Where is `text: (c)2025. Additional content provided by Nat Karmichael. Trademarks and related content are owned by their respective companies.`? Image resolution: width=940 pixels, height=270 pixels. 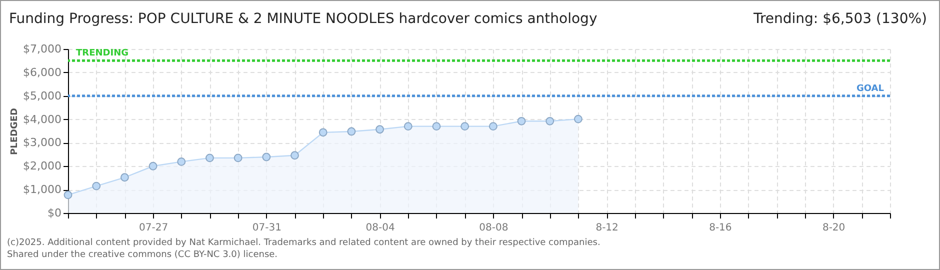 text: (c)2025. Additional content provided by Nat Karmichael. Trademarks and related content are owned by their respective companies. is located at coordinates (303, 243).